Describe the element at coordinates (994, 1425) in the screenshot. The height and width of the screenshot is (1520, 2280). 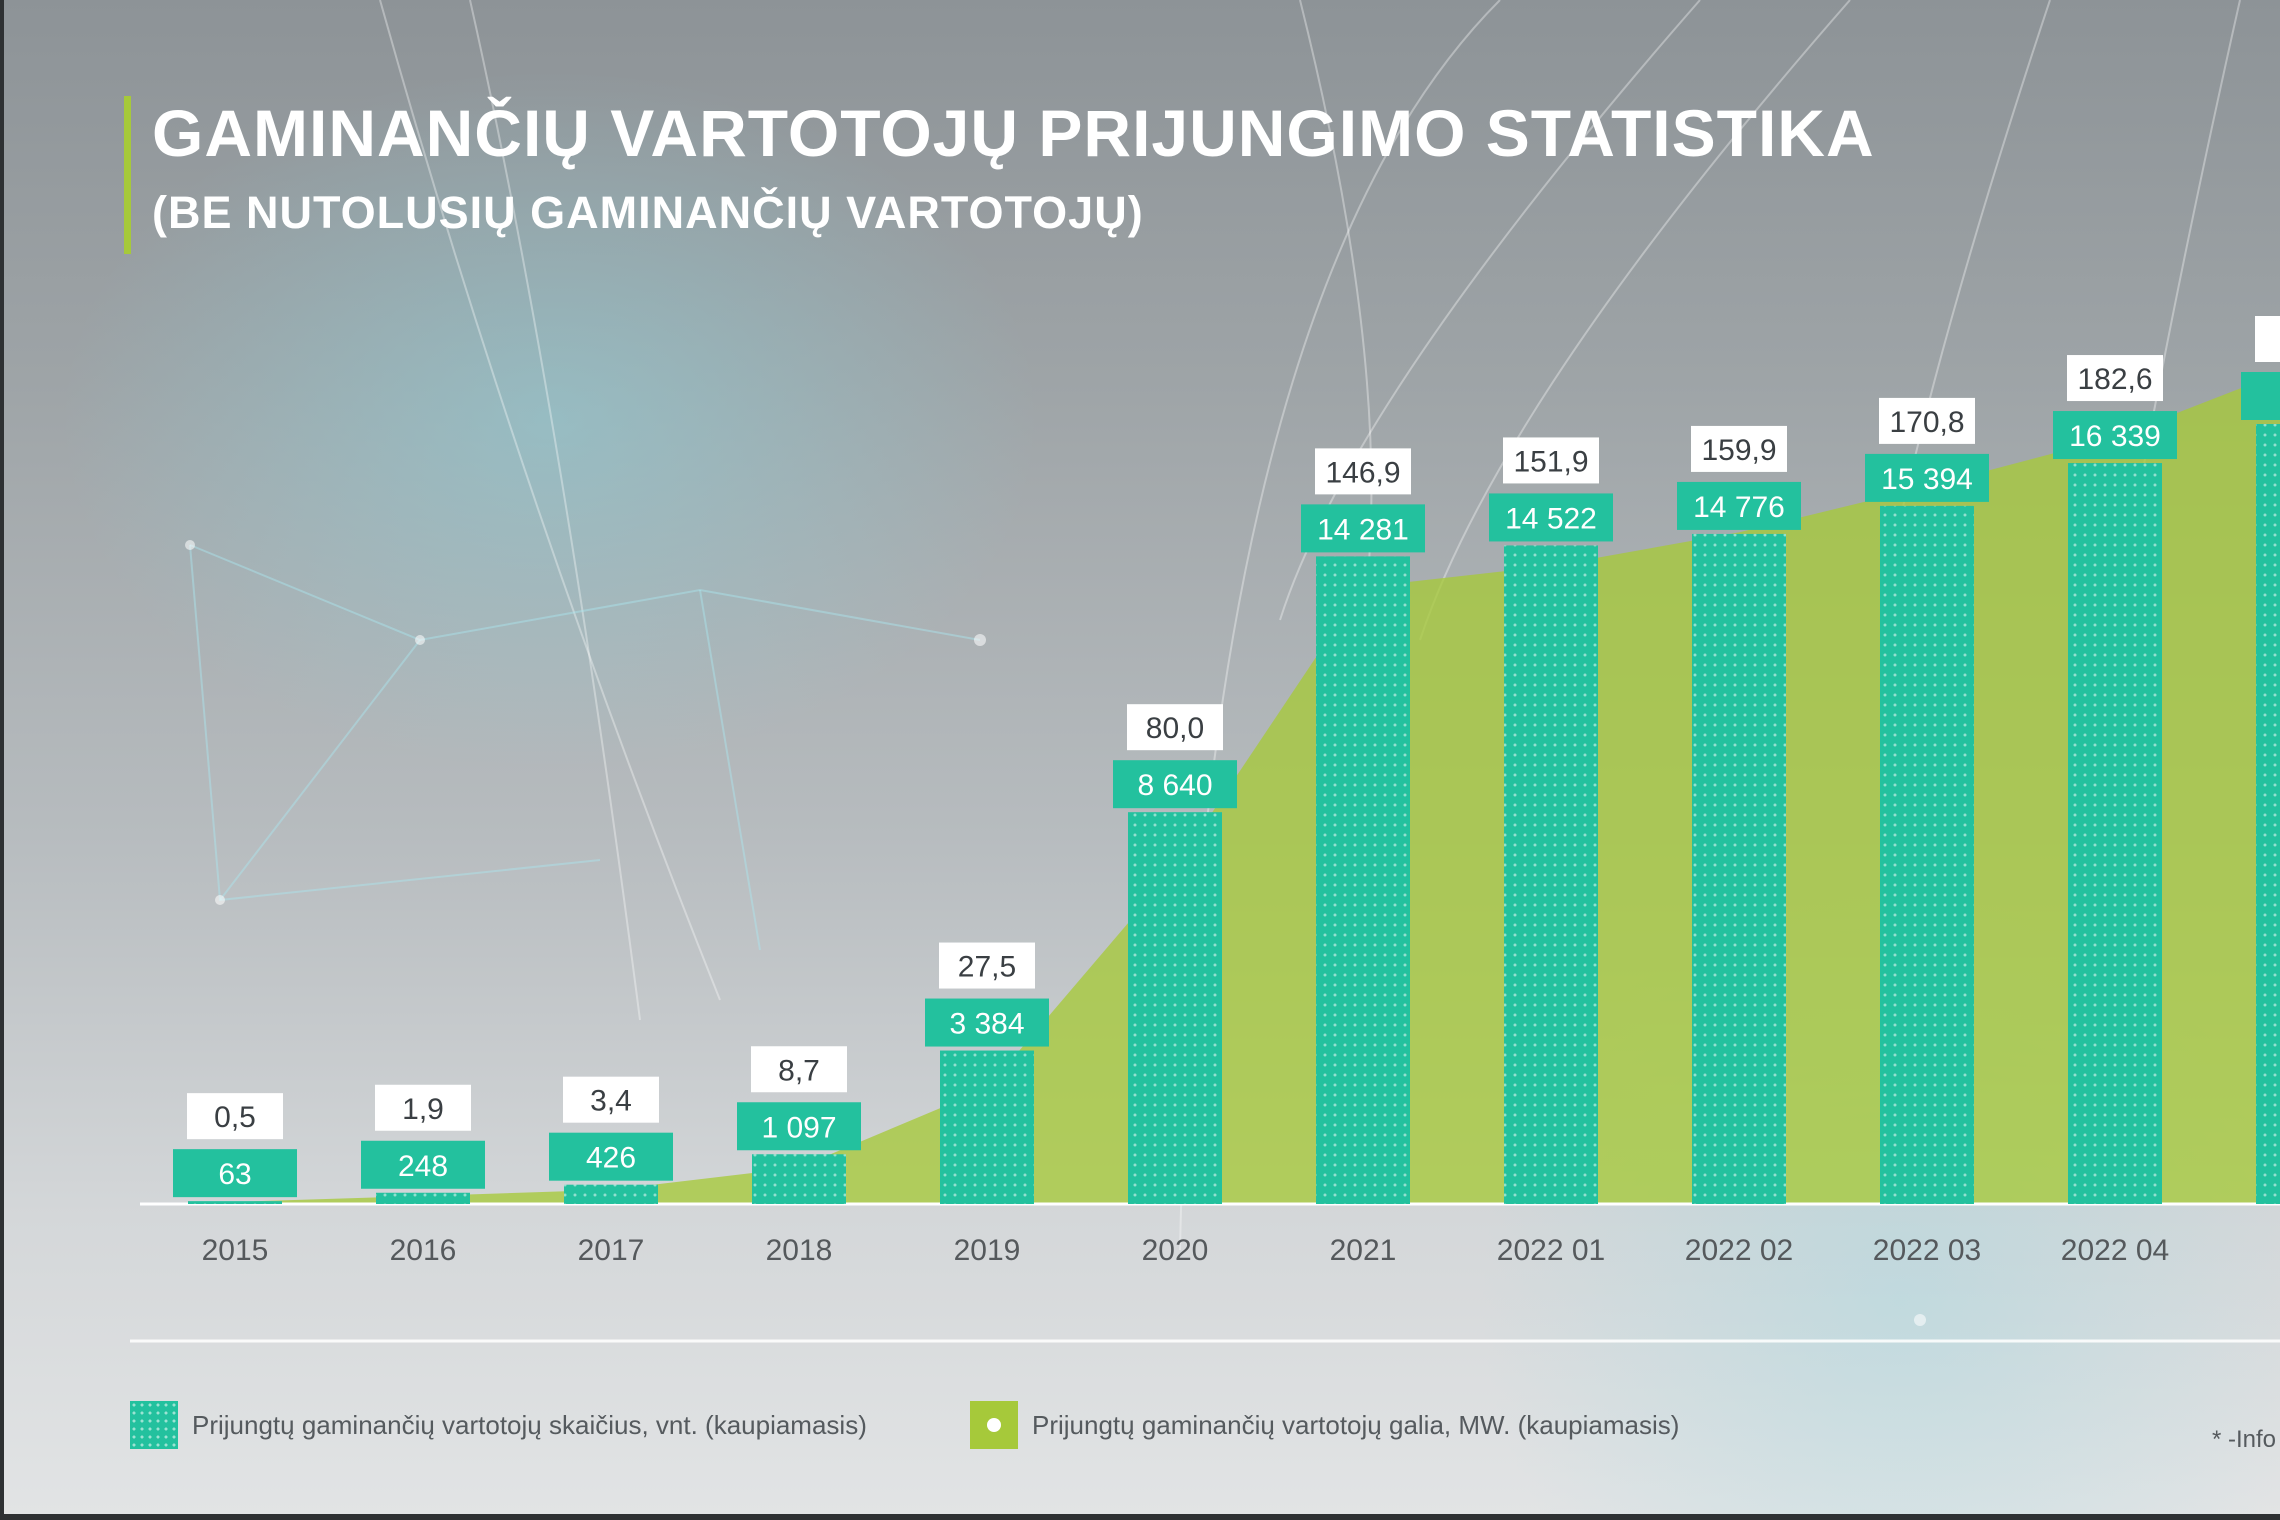
I see `legend-swatch-power` at that location.